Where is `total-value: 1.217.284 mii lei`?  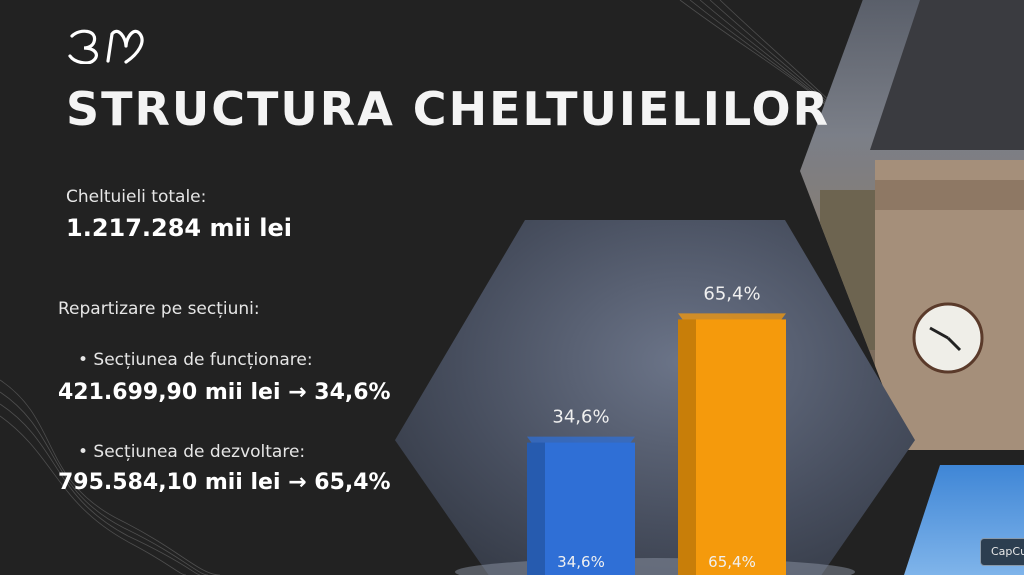
total-value: 1.217.284 mii lei is located at coordinates (179, 228).